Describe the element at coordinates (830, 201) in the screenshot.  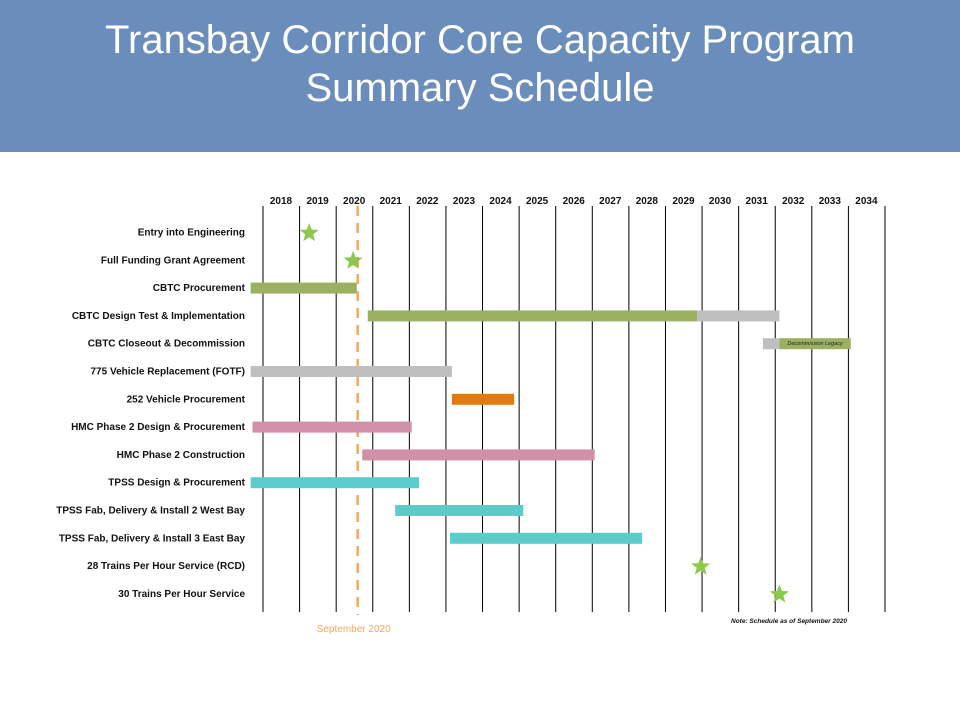
I see `year-tick-label: 2033` at that location.